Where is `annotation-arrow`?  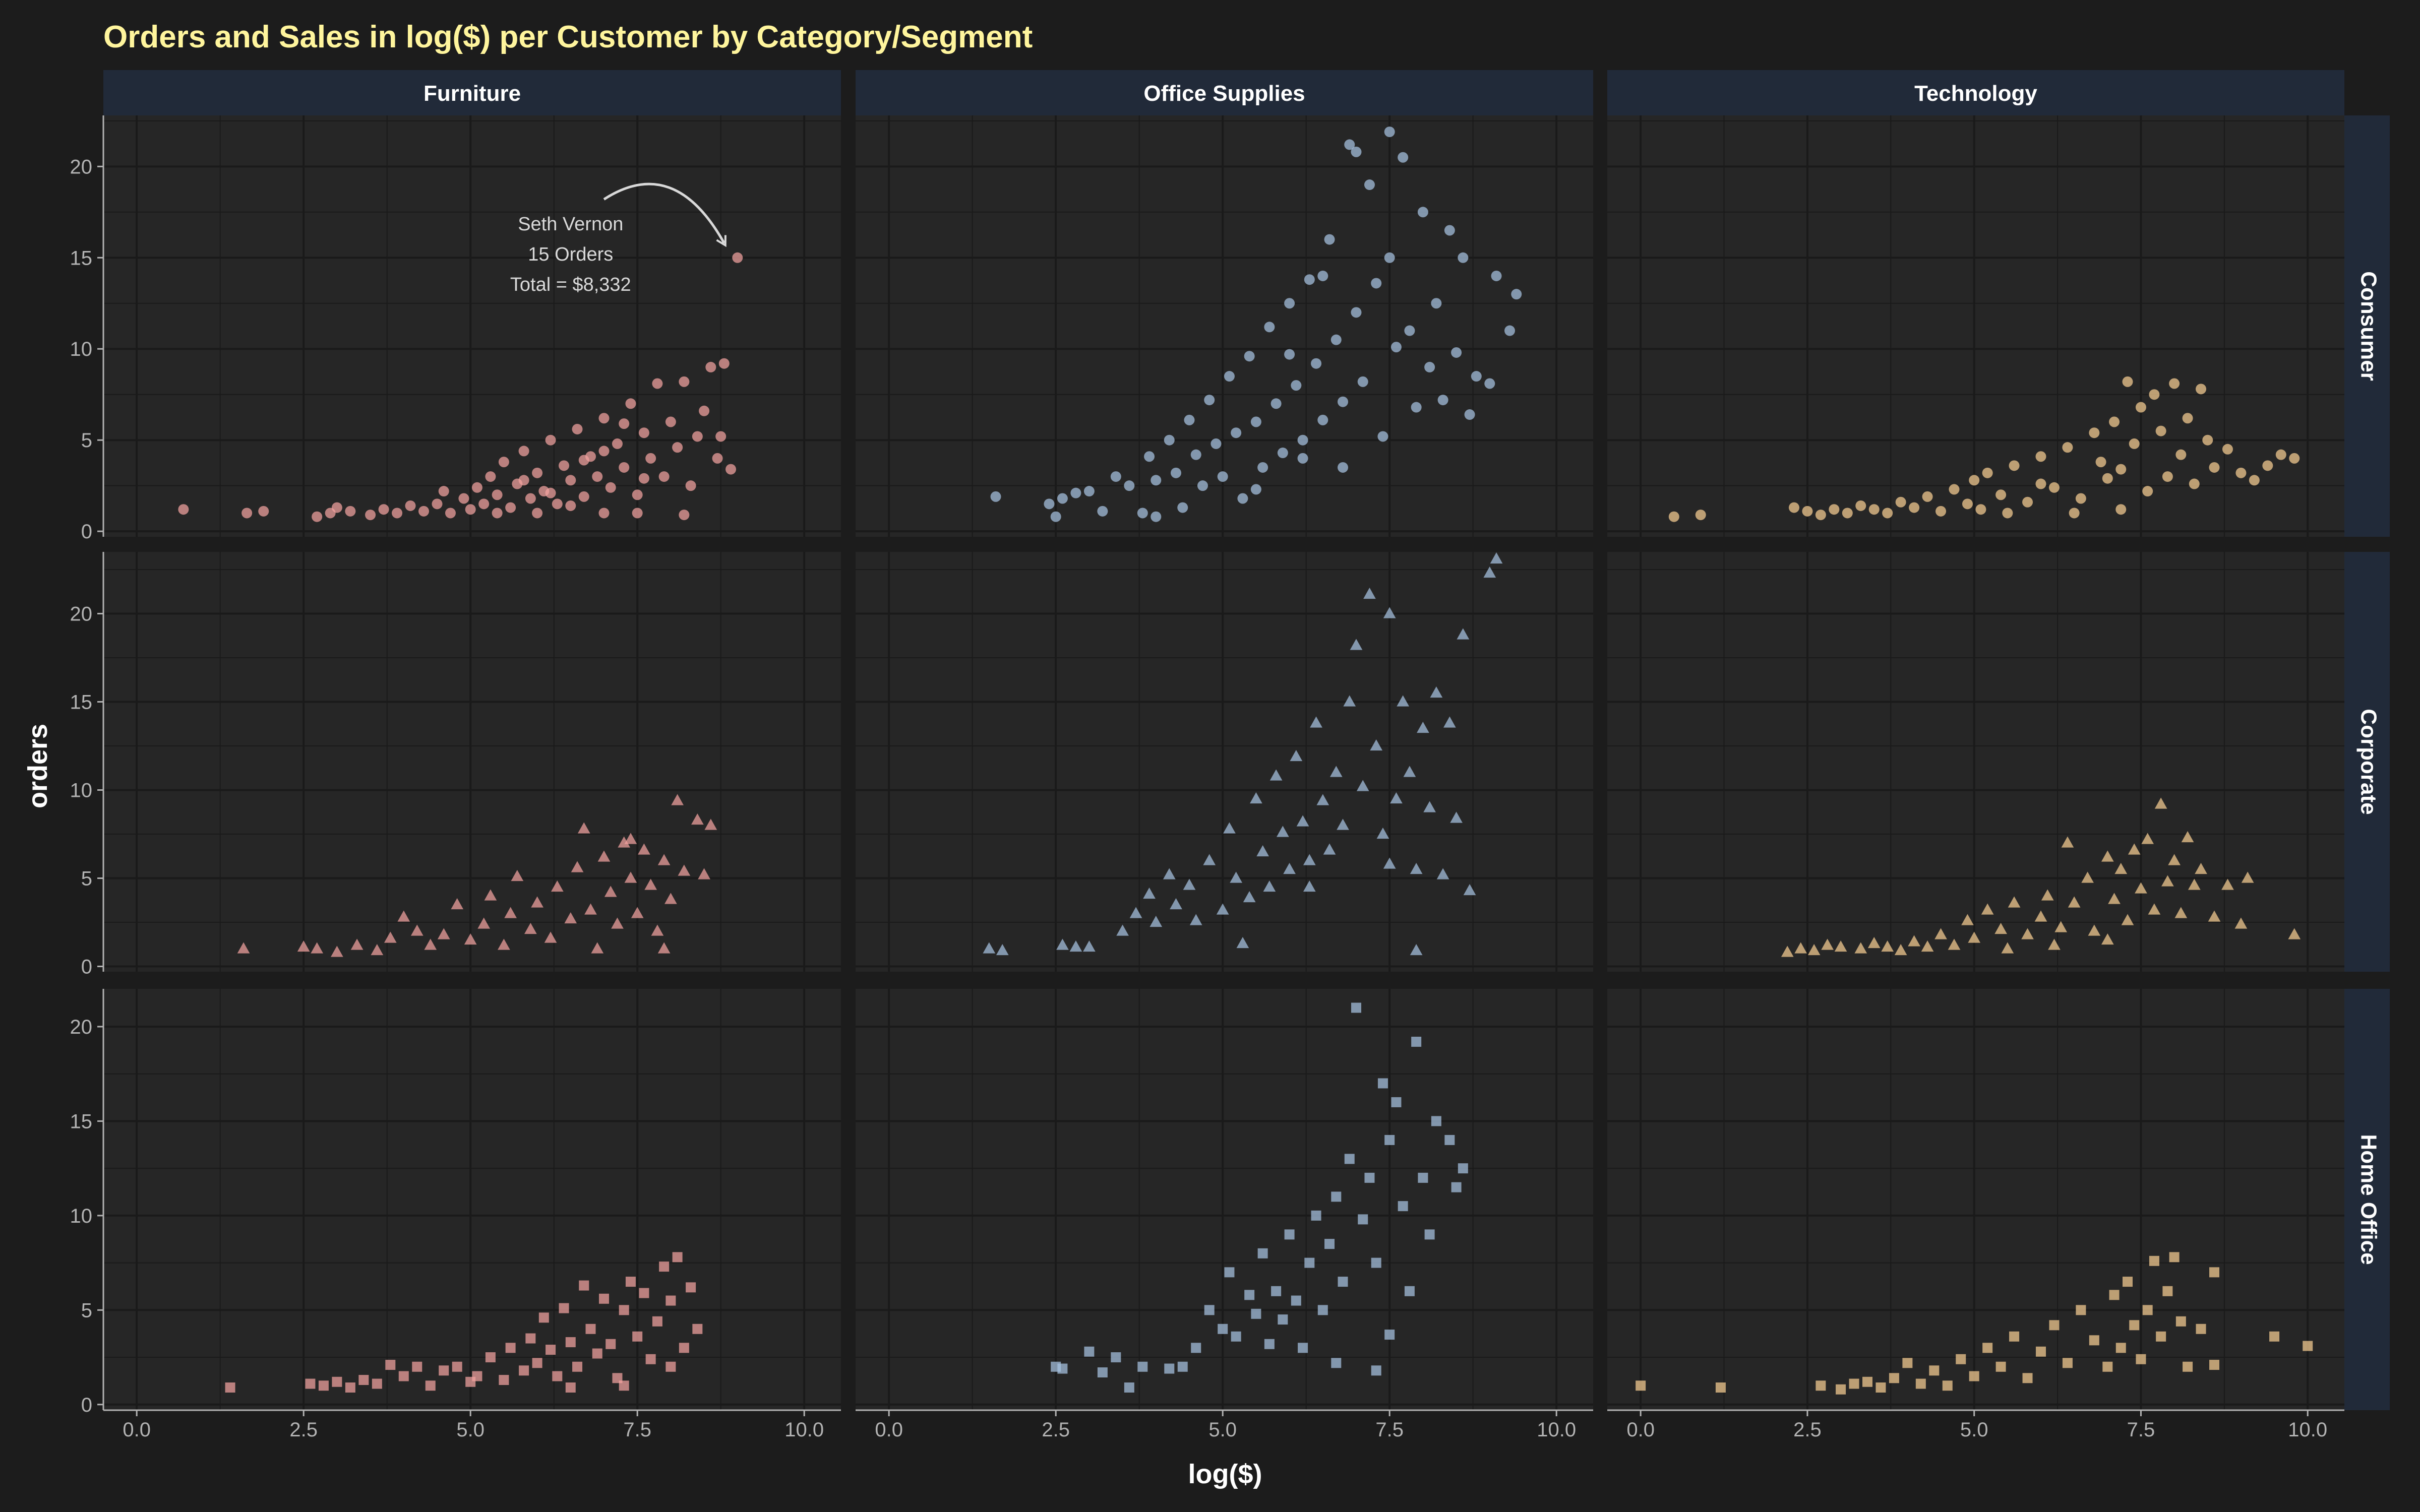 annotation-arrow is located at coordinates (665, 215).